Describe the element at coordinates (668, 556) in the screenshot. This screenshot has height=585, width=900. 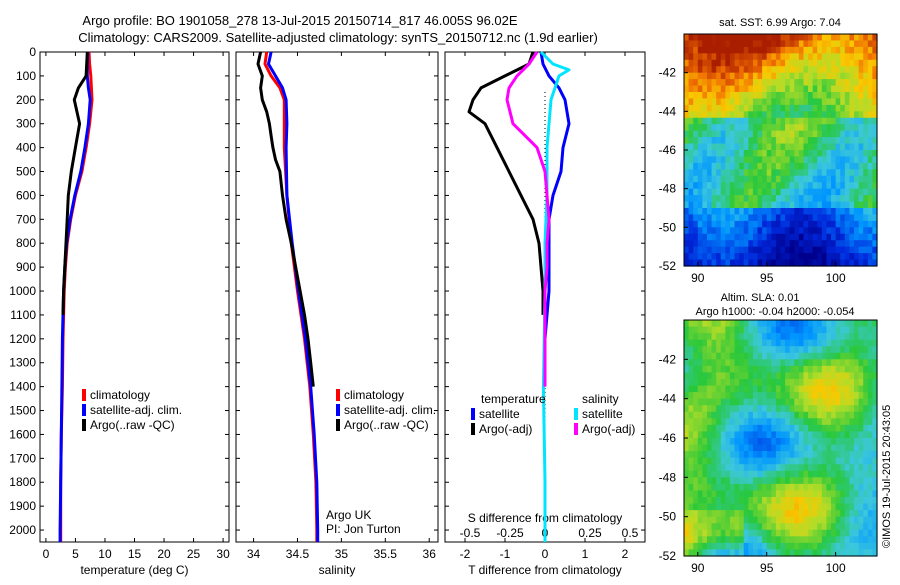
I see `sla-ytick-label: -52` at that location.